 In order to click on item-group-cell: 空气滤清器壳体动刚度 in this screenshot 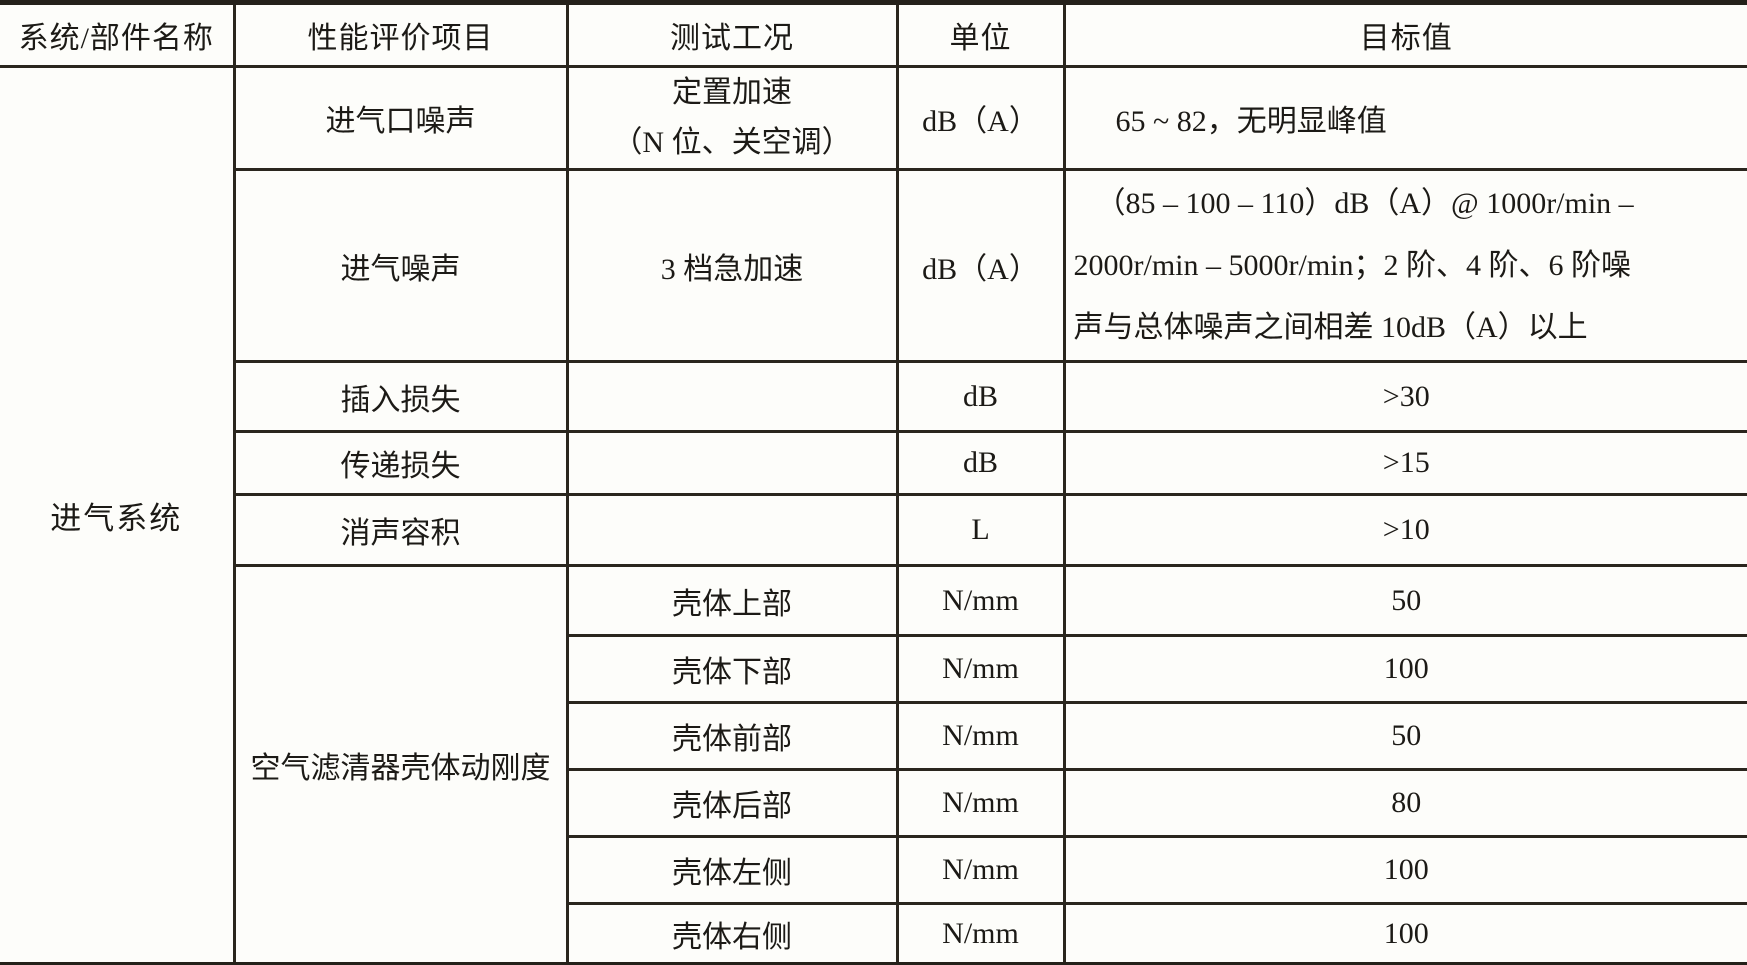, I will do `click(400, 764)`.